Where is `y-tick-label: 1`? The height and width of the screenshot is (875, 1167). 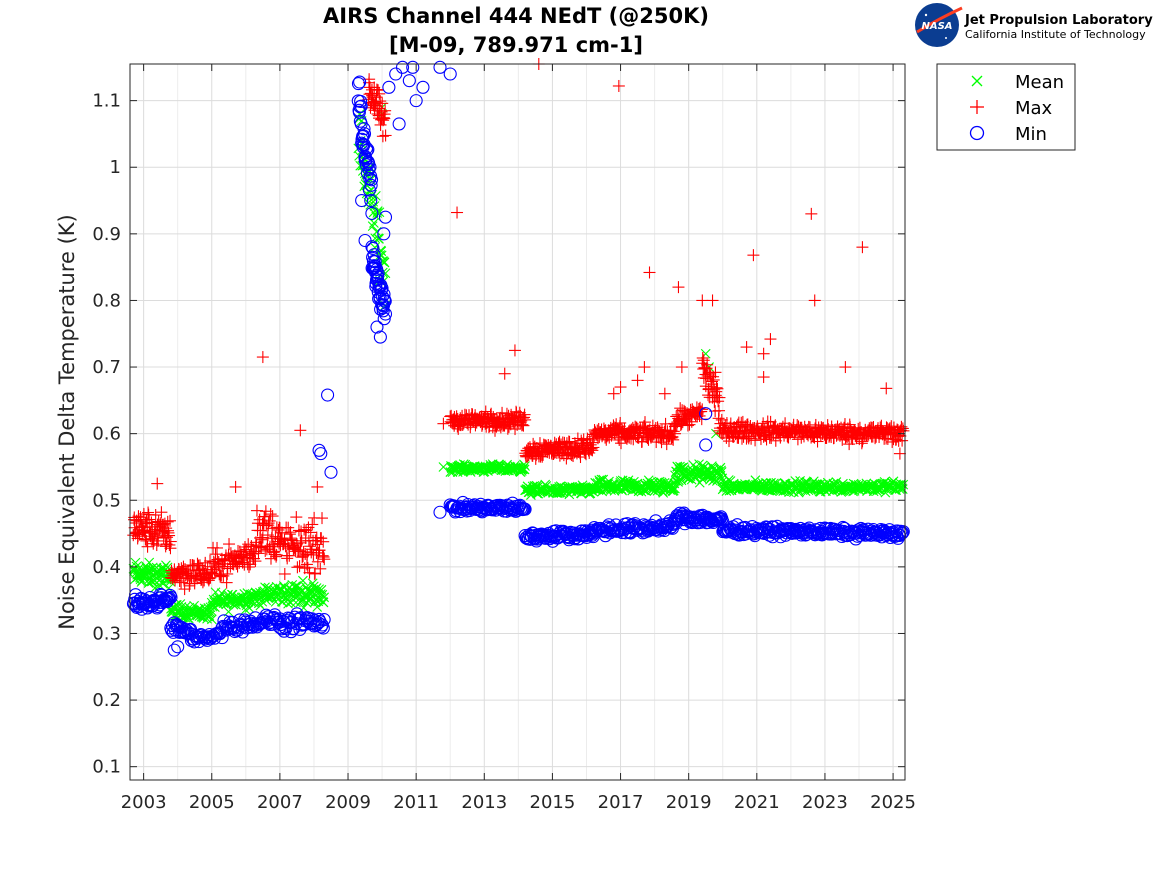 y-tick-label: 1 is located at coordinates (115, 167).